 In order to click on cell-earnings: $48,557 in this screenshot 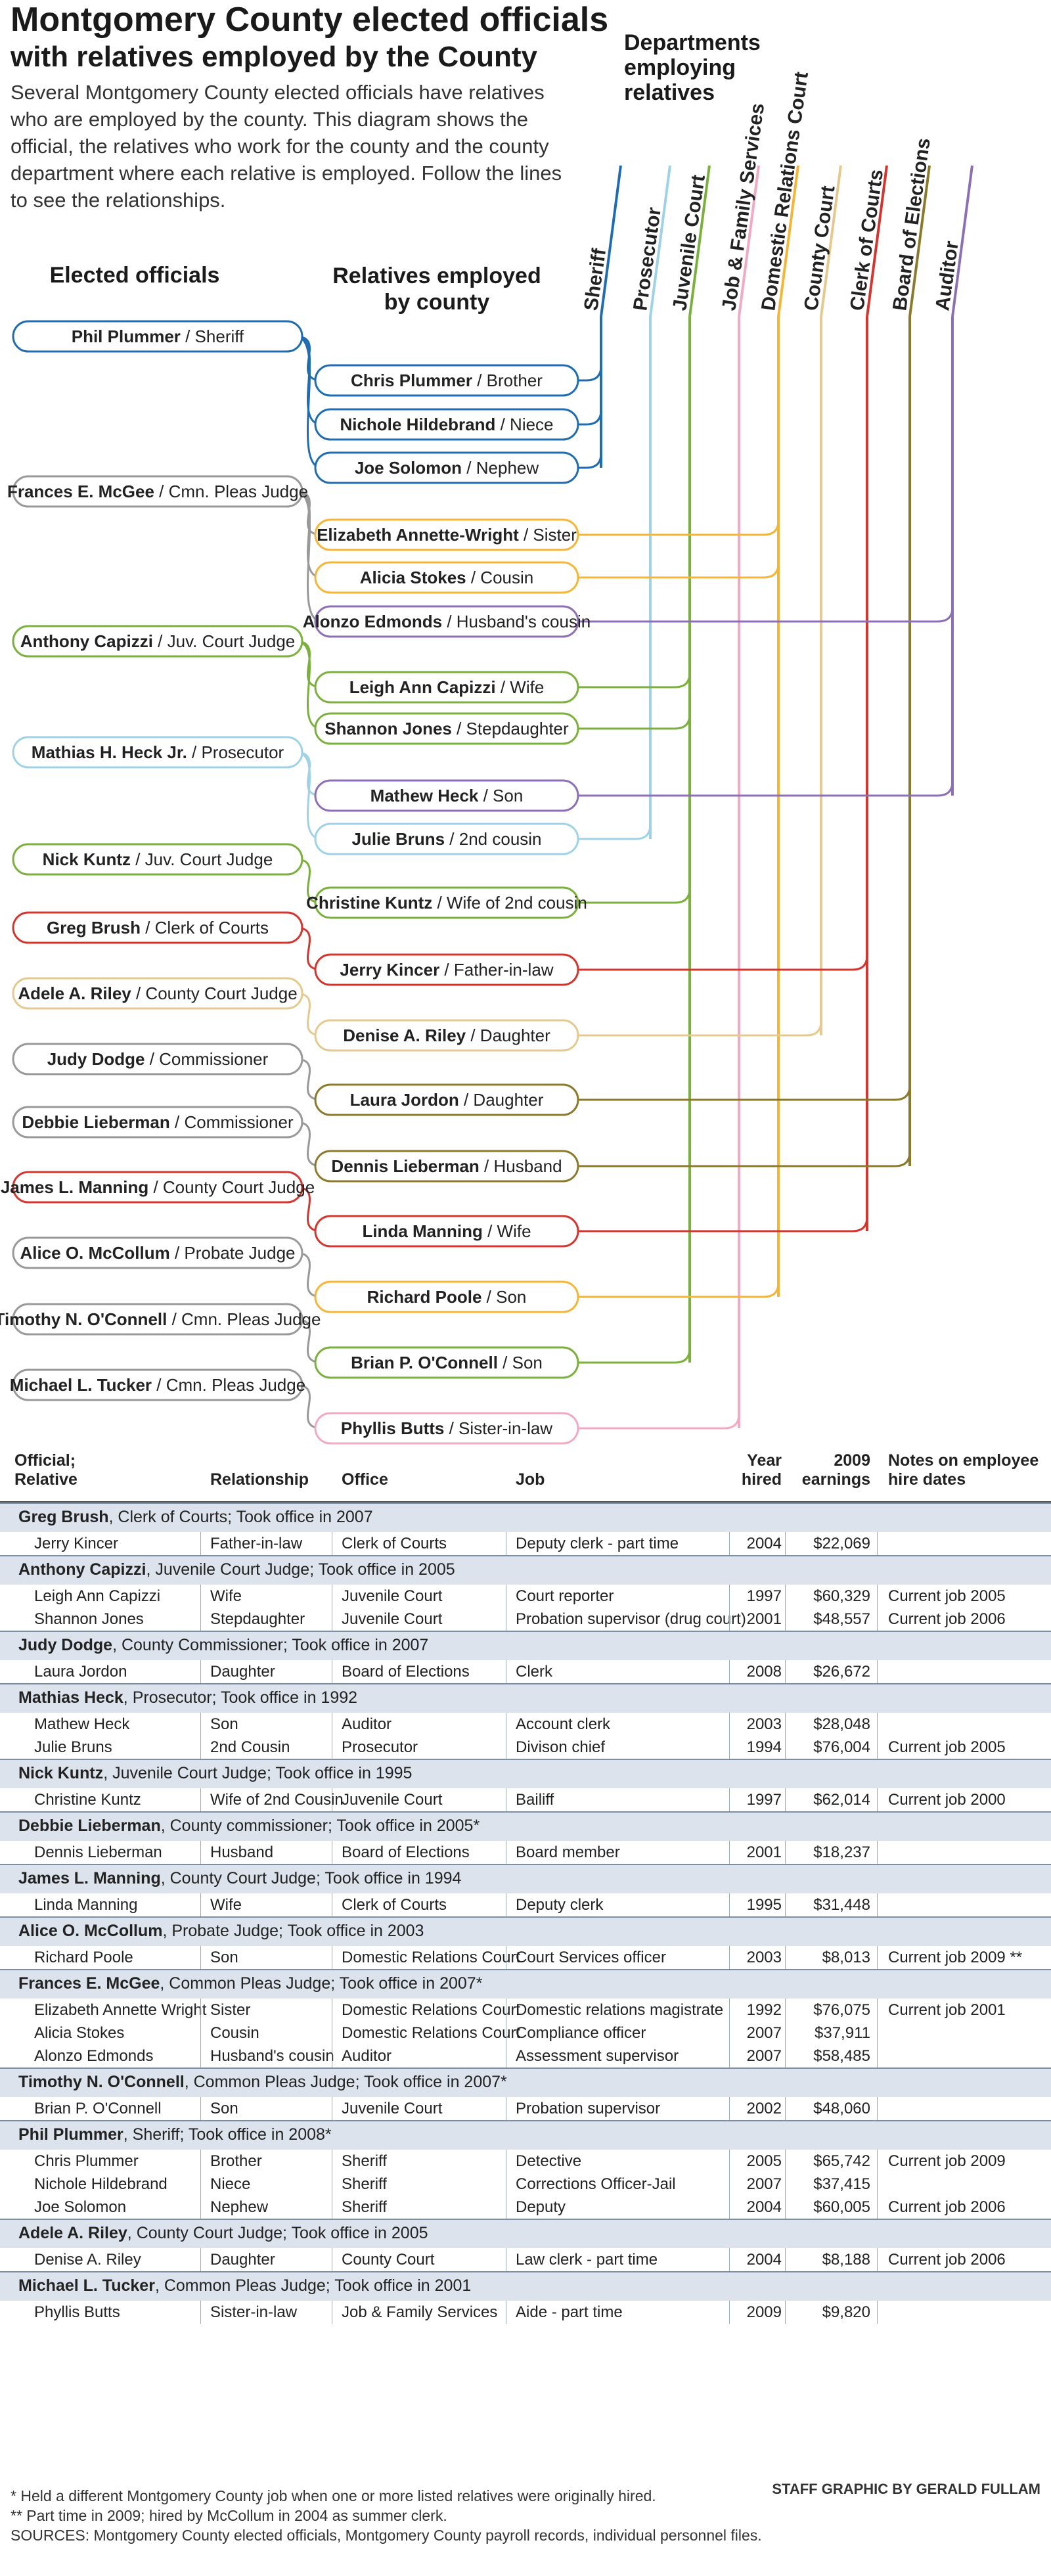, I will do `click(841, 1619)`.